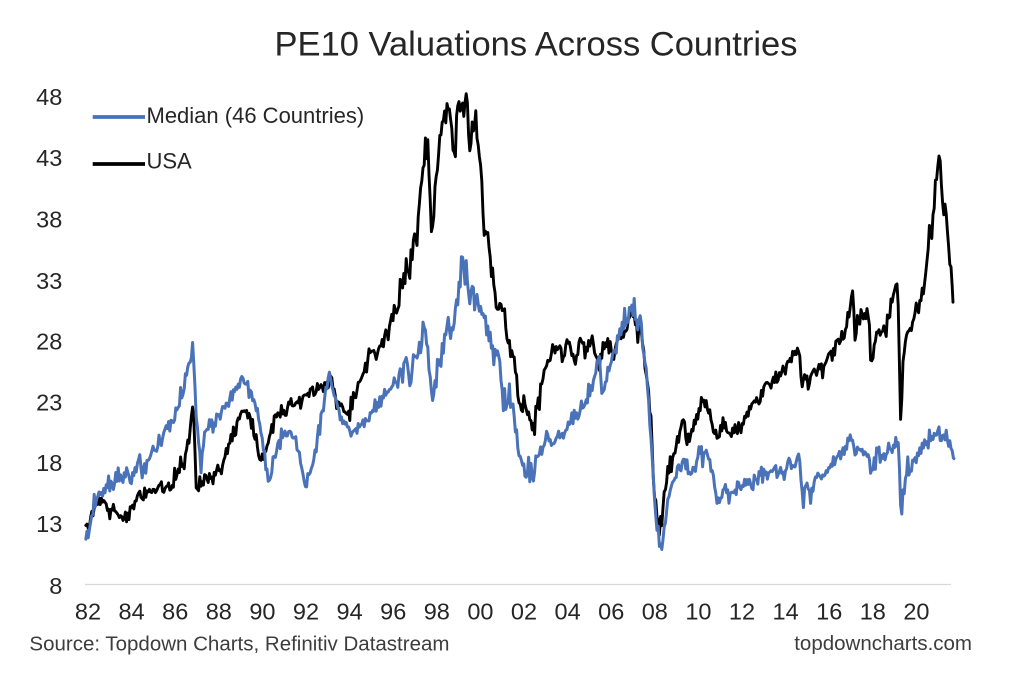 Image resolution: width=1024 pixels, height=687 pixels. I want to click on svg-text: 33, so click(49, 281).